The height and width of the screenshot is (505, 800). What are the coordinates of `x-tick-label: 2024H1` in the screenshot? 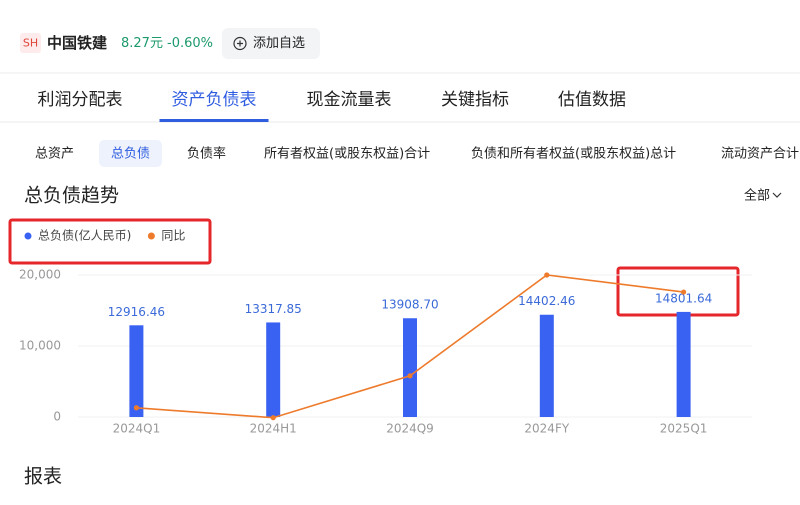 It's located at (273, 429).